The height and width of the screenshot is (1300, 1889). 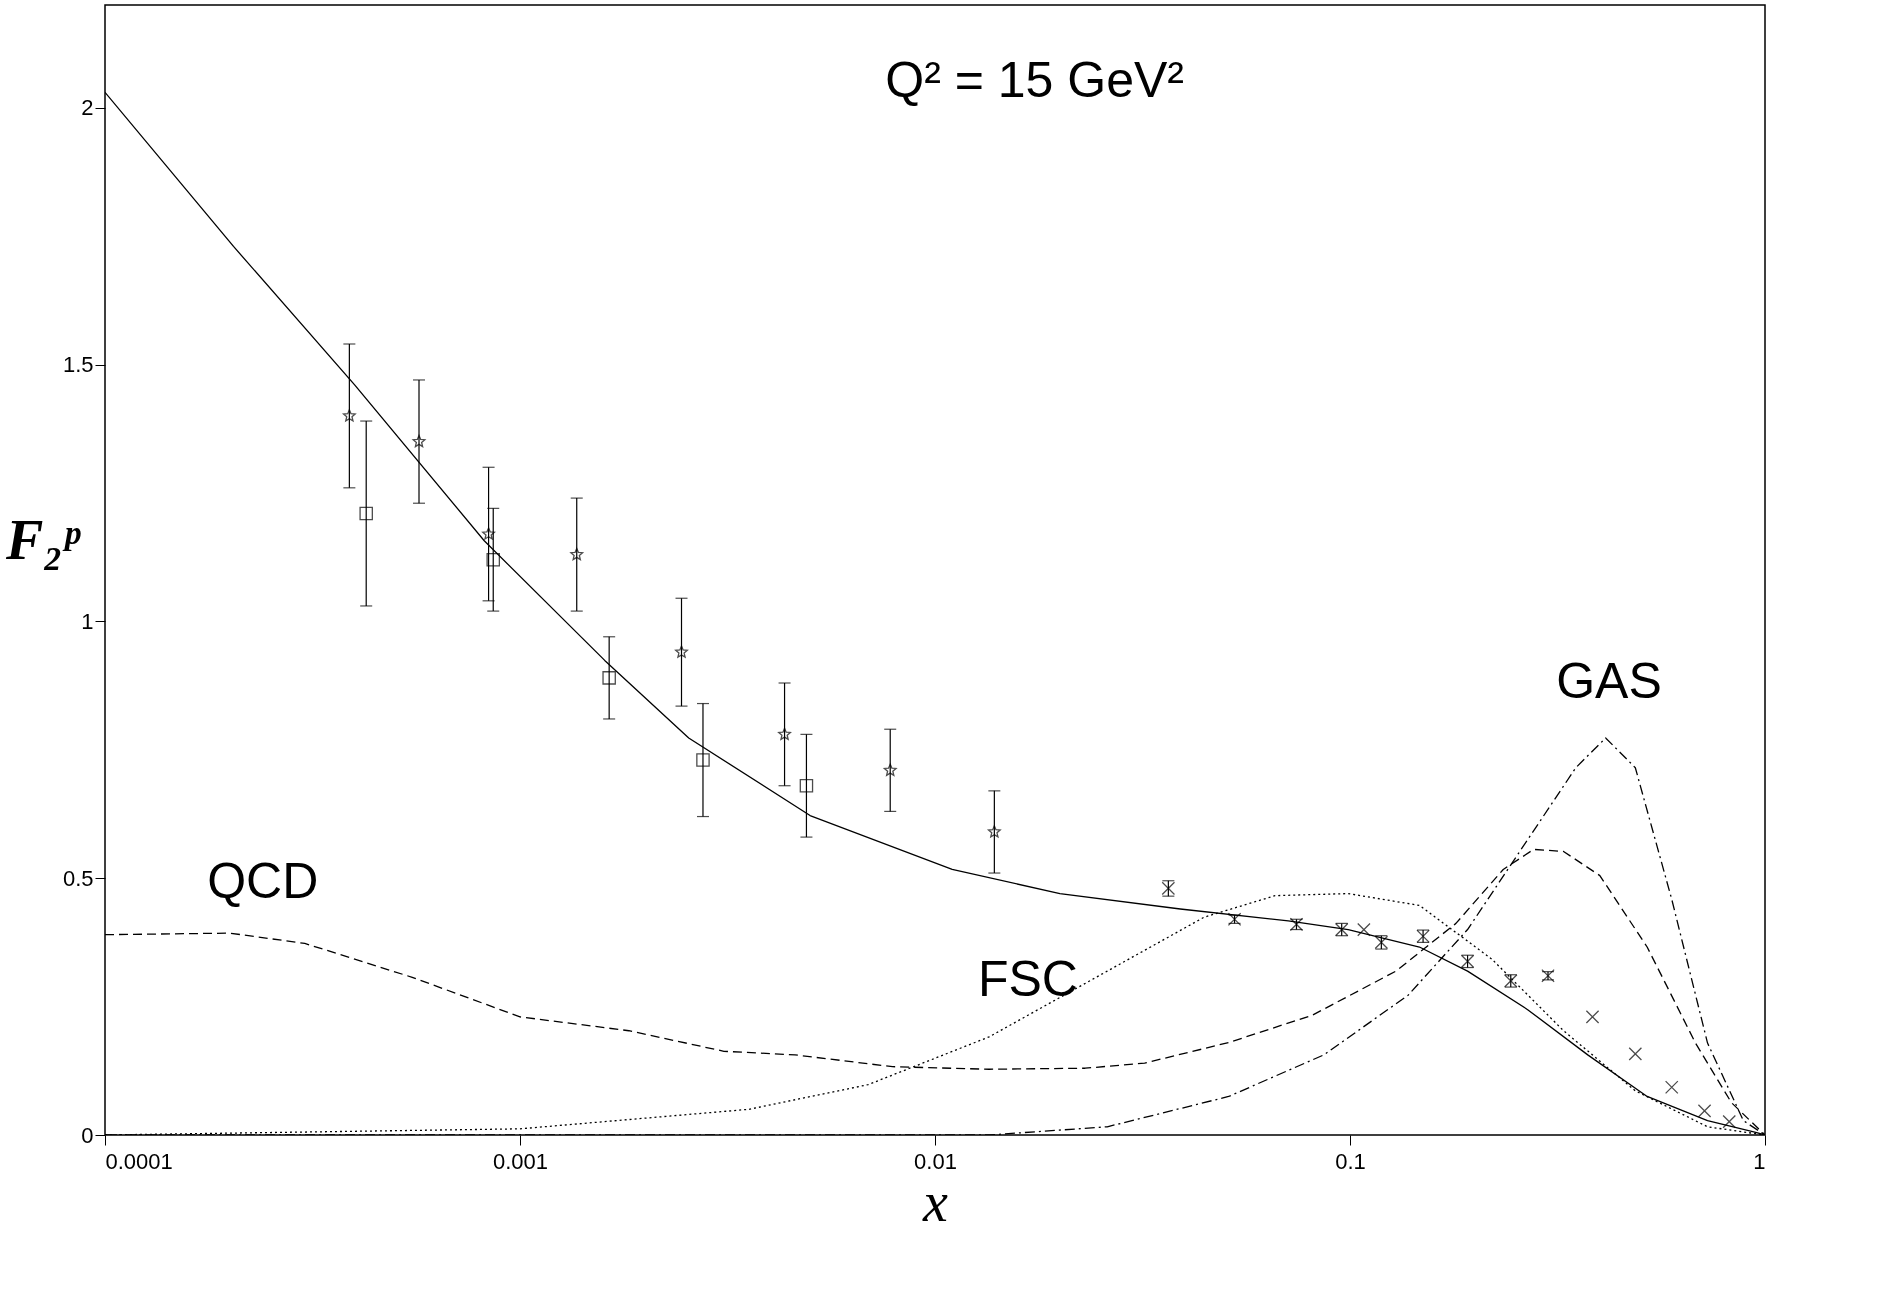 I want to click on x-tick-label: 1, so click(x=1759, y=1161).